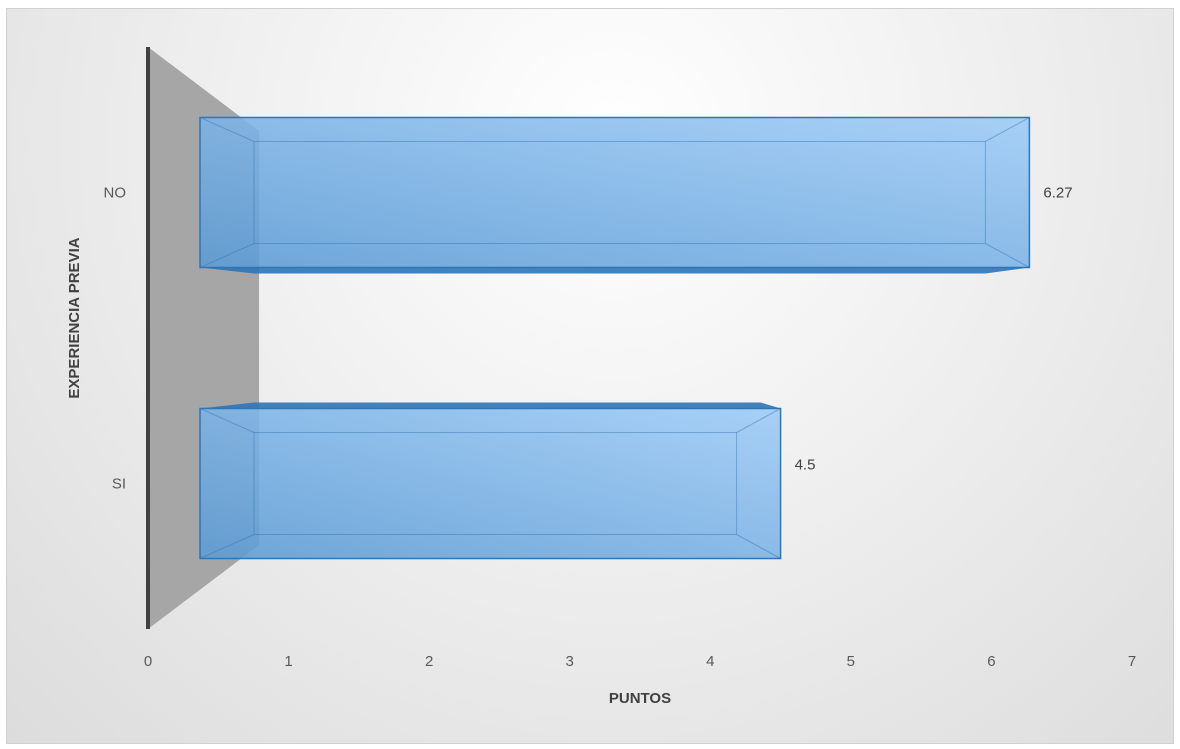 This screenshot has height=749, width=1180. What do you see at coordinates (991, 661) in the screenshot?
I see `x-tick-label: 6` at bounding box center [991, 661].